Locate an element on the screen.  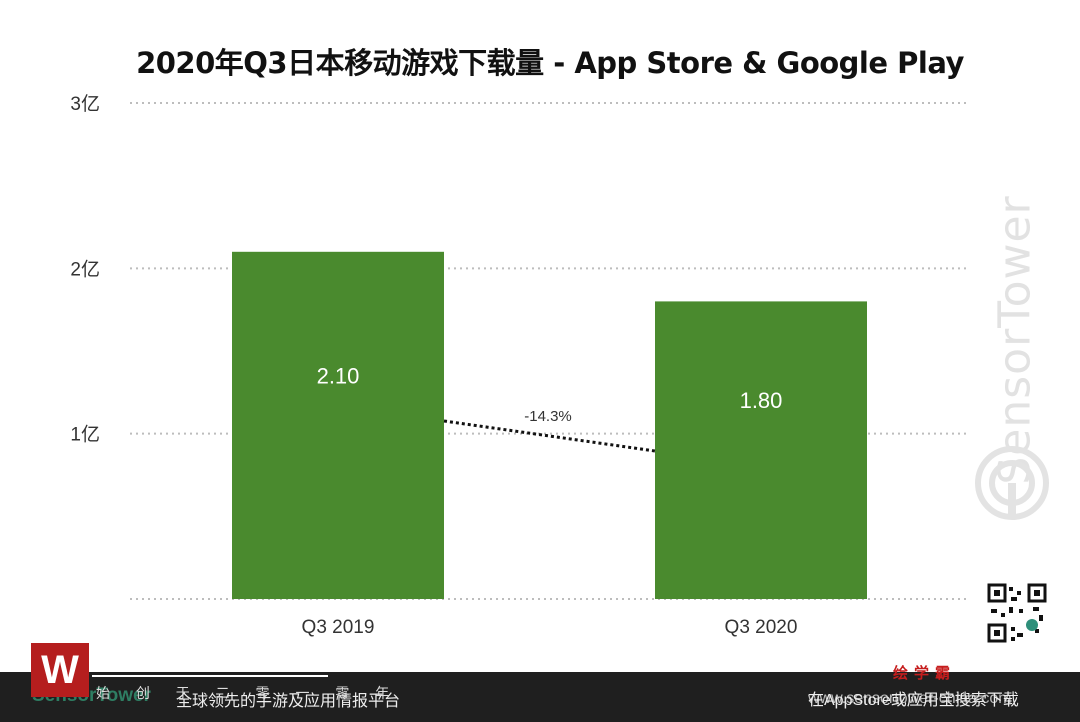
footer-download-text: 在AppStore或应用宝搜索下载 is located at coordinates (913, 700).